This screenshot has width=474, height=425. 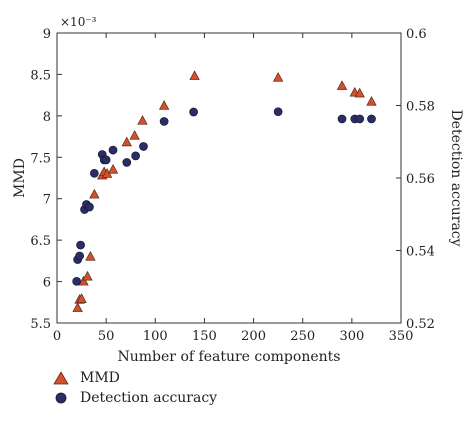 What do you see at coordinates (302, 336) in the screenshot?
I see `x-tick-label: 250` at bounding box center [302, 336].